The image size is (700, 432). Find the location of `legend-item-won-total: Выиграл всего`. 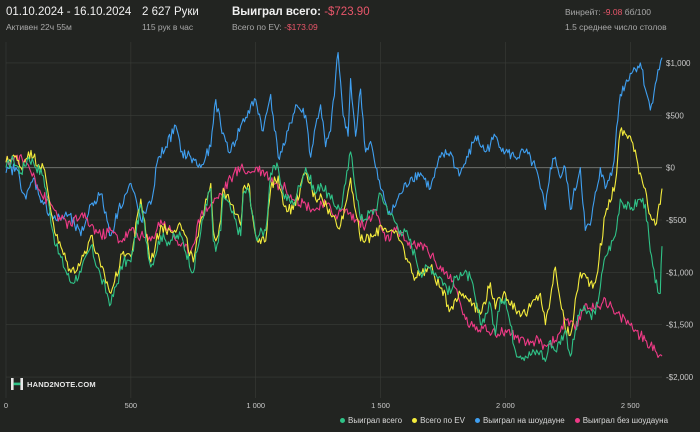

legend-item-won-total: Выиграл всего is located at coordinates (371, 420).